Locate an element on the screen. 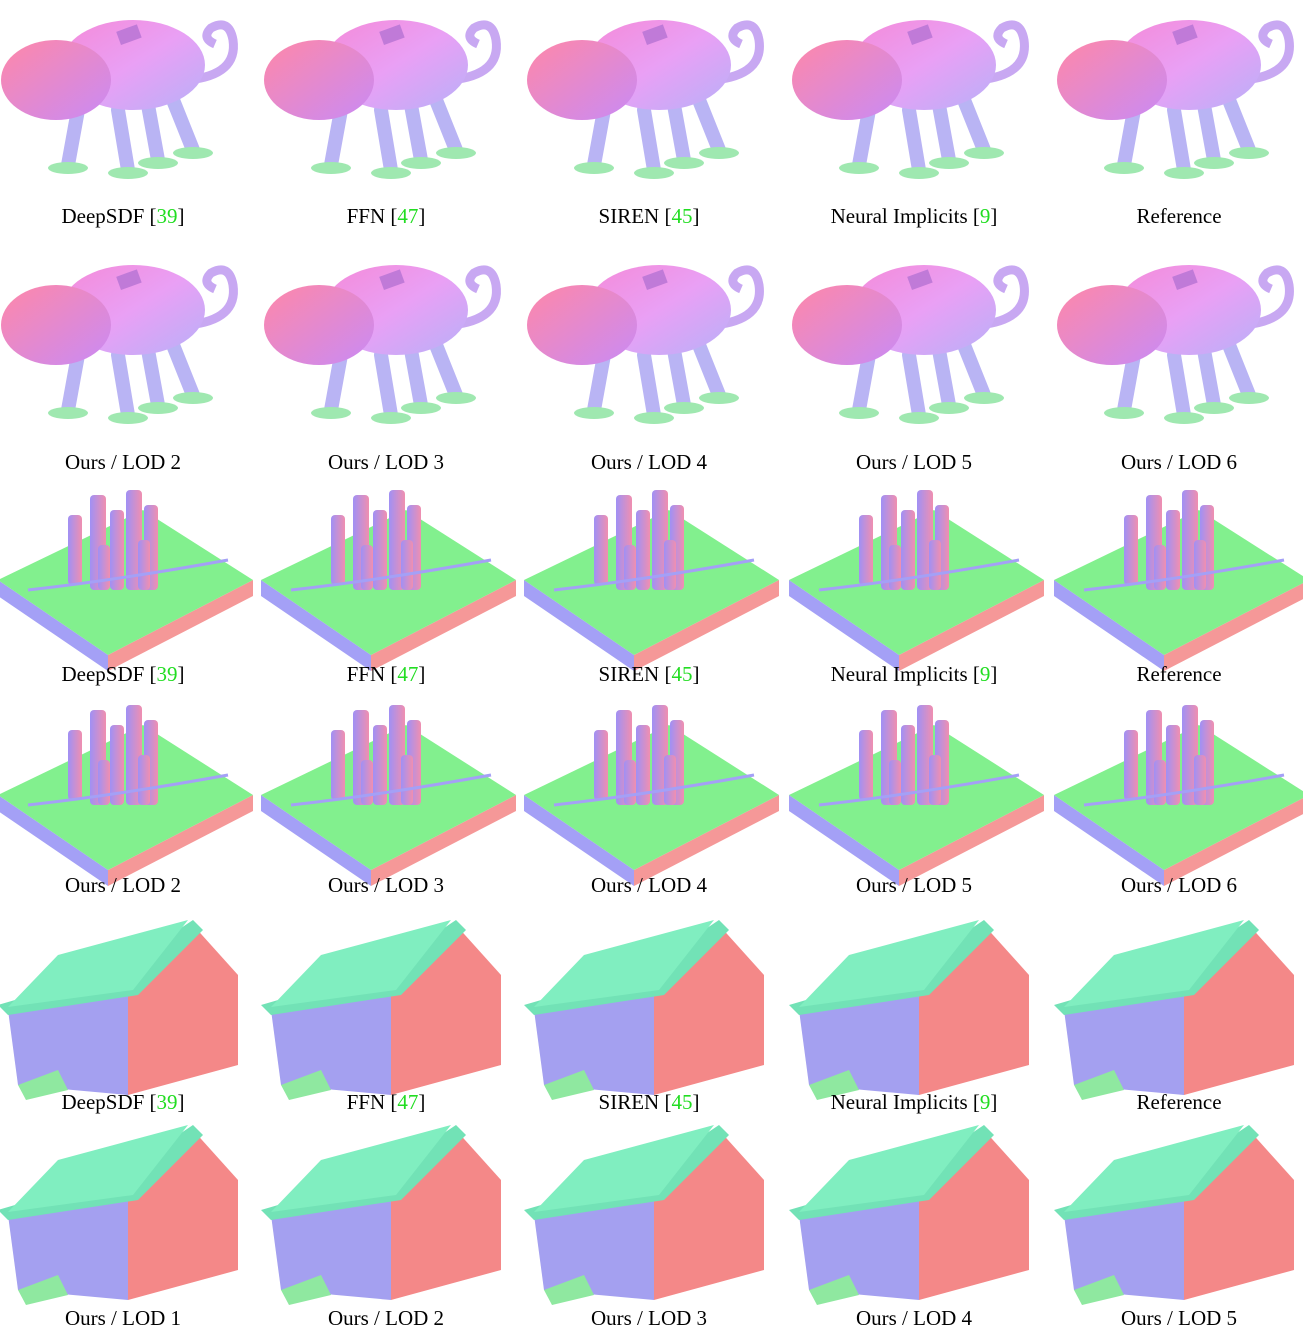 This screenshot has width=1303, height=1334. citation: 45 is located at coordinates (682, 216).